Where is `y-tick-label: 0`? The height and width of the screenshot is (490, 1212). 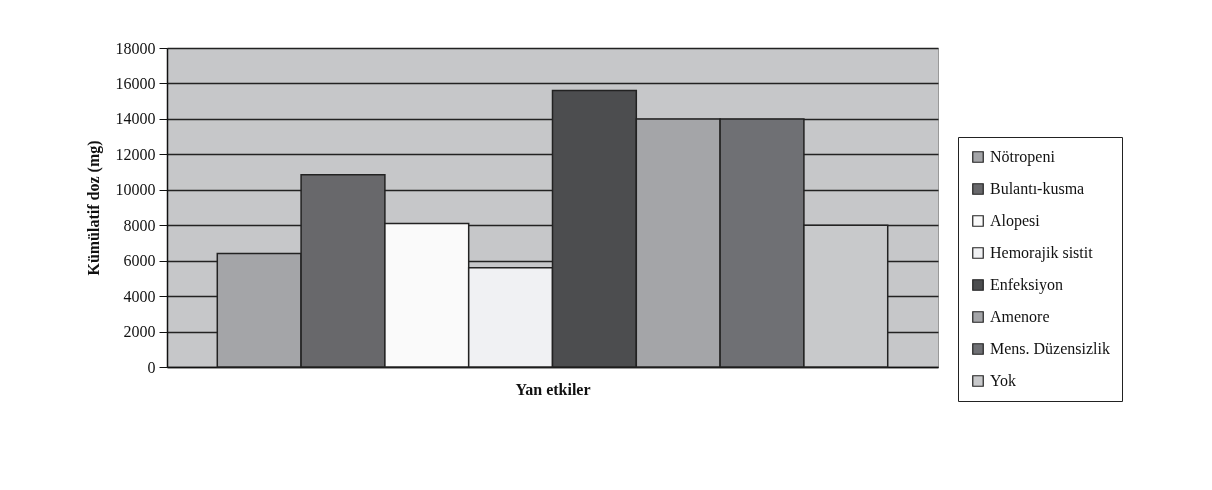 y-tick-label: 0 is located at coordinates (151, 367).